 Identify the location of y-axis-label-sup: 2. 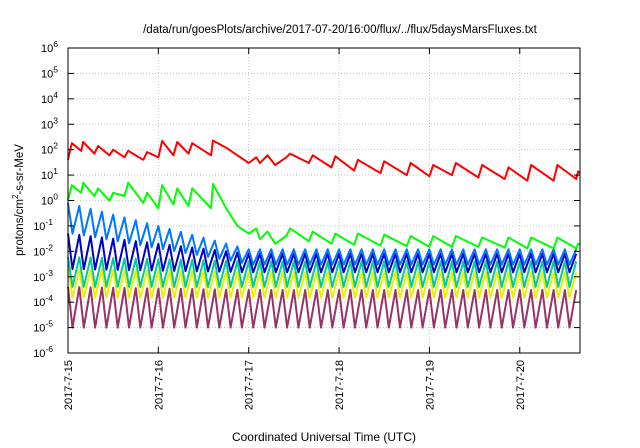
(15, 196).